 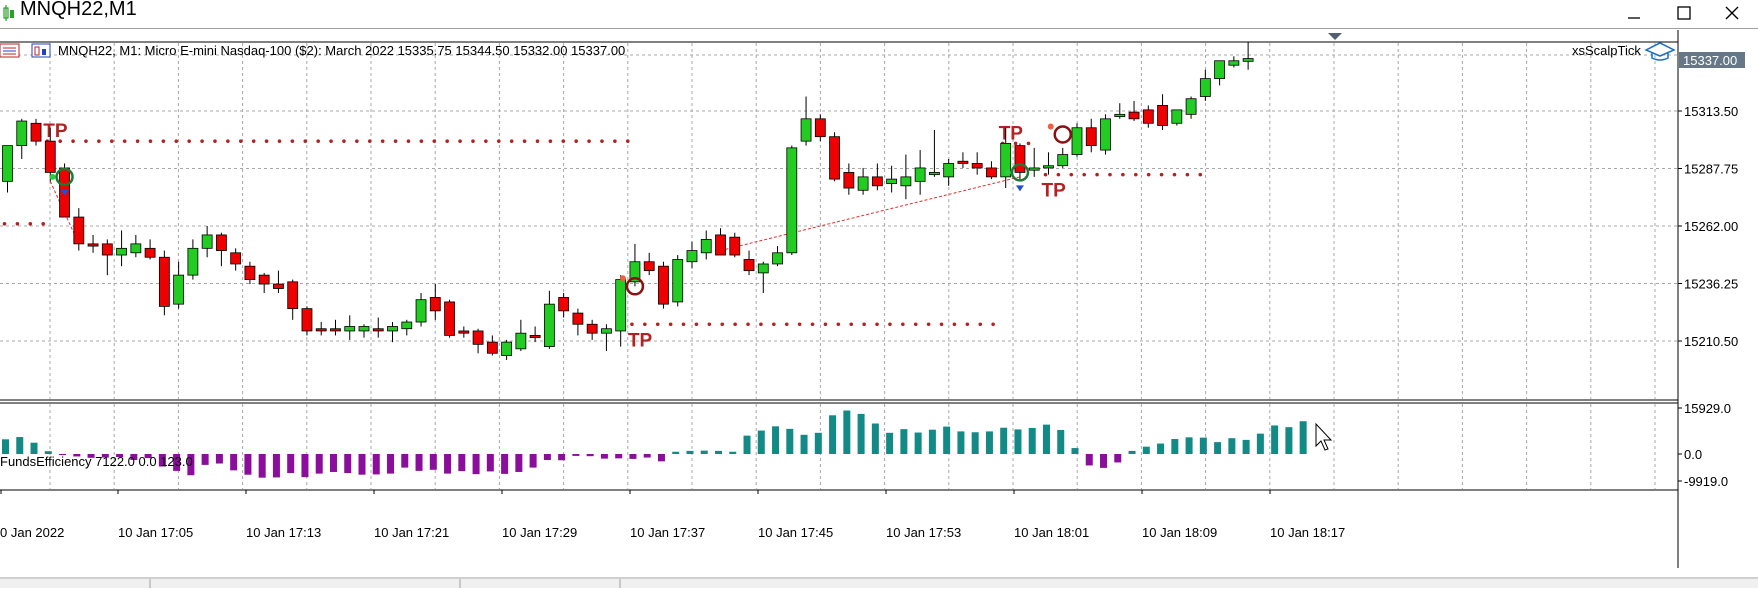 What do you see at coordinates (32, 532) in the screenshot?
I see `time-tick-label: 0 Jan 2022` at bounding box center [32, 532].